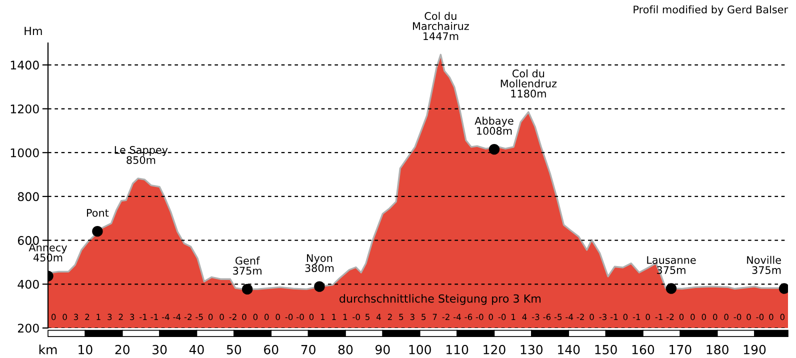 This screenshot has height=358, width=796. Describe the element at coordinates (420, 349) in the screenshot. I see `x-tick-label: 100` at that location.